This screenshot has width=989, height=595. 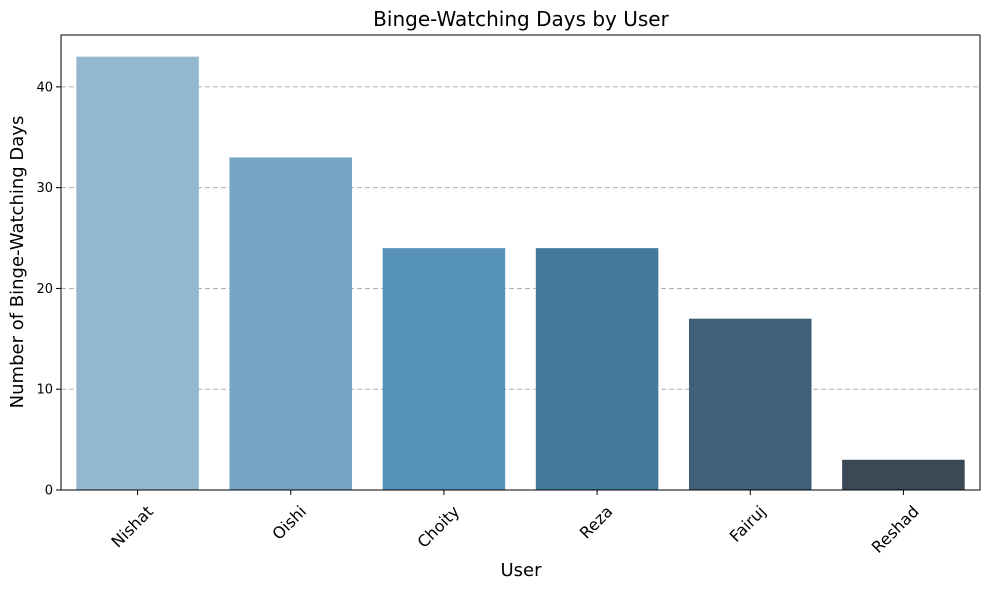 What do you see at coordinates (439, 527) in the screenshot?
I see `x-tick-label: Choity` at bounding box center [439, 527].